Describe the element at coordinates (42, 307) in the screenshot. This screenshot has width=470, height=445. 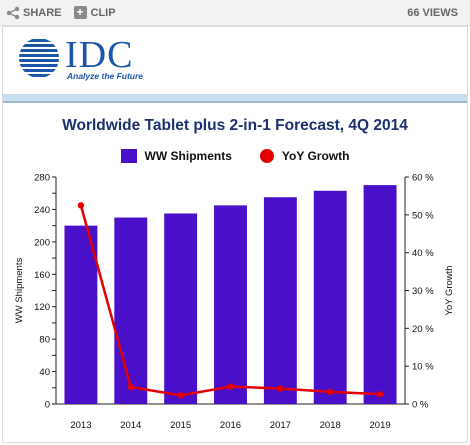
I see `y-tick-label: 120` at that location.